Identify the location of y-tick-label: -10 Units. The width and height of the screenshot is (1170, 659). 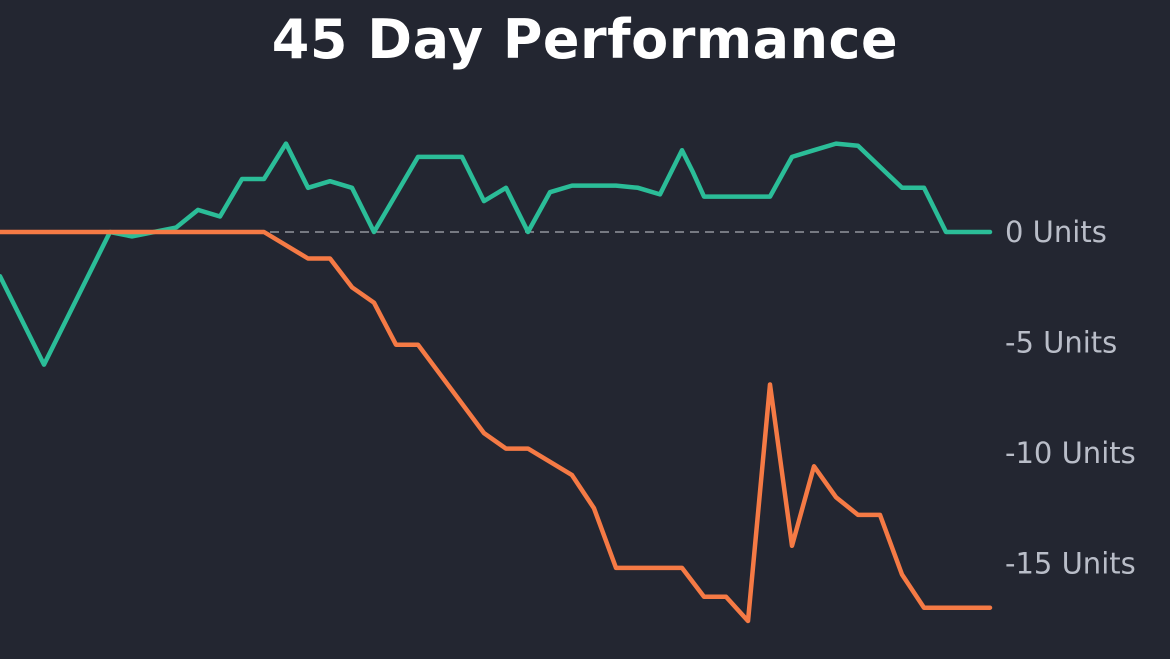
(1070, 453).